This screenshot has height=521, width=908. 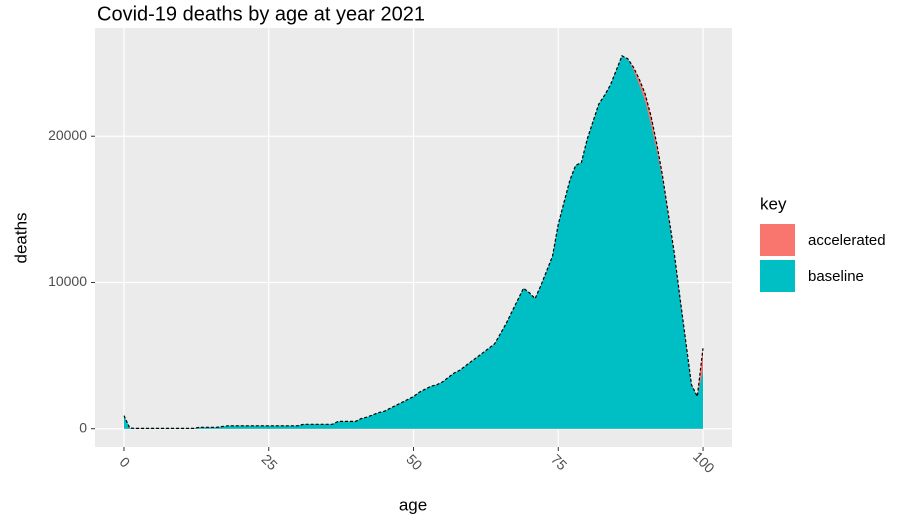 What do you see at coordinates (83, 427) in the screenshot?
I see `y-tick-label: 0` at bounding box center [83, 427].